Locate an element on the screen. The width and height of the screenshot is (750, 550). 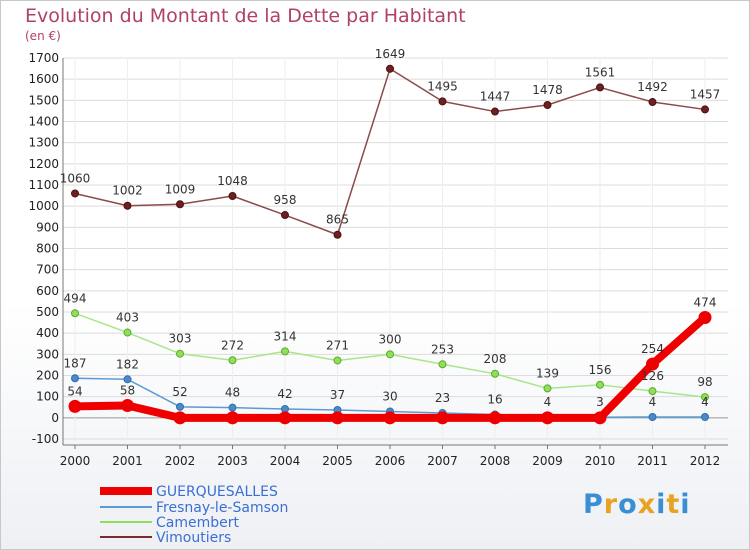
legend-label: GUERQUESALLES is located at coordinates (217, 492).